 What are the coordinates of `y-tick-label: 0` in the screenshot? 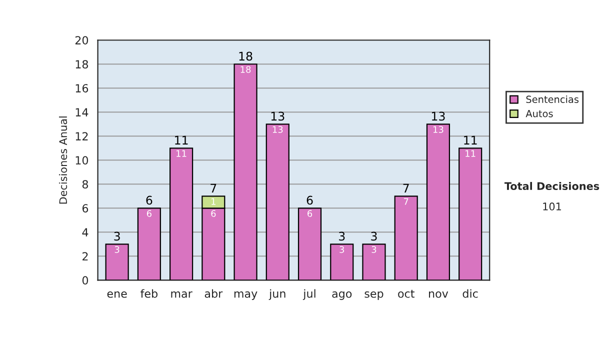 It's located at (85, 280).